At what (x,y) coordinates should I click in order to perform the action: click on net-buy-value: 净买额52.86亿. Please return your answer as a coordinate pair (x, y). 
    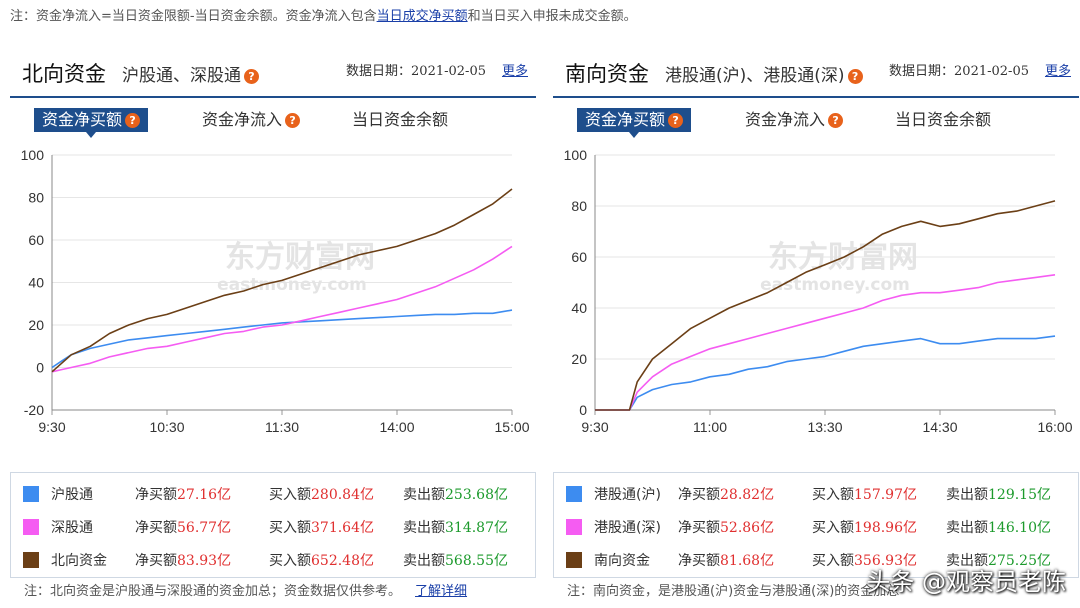
    Looking at the image, I should click on (726, 528).